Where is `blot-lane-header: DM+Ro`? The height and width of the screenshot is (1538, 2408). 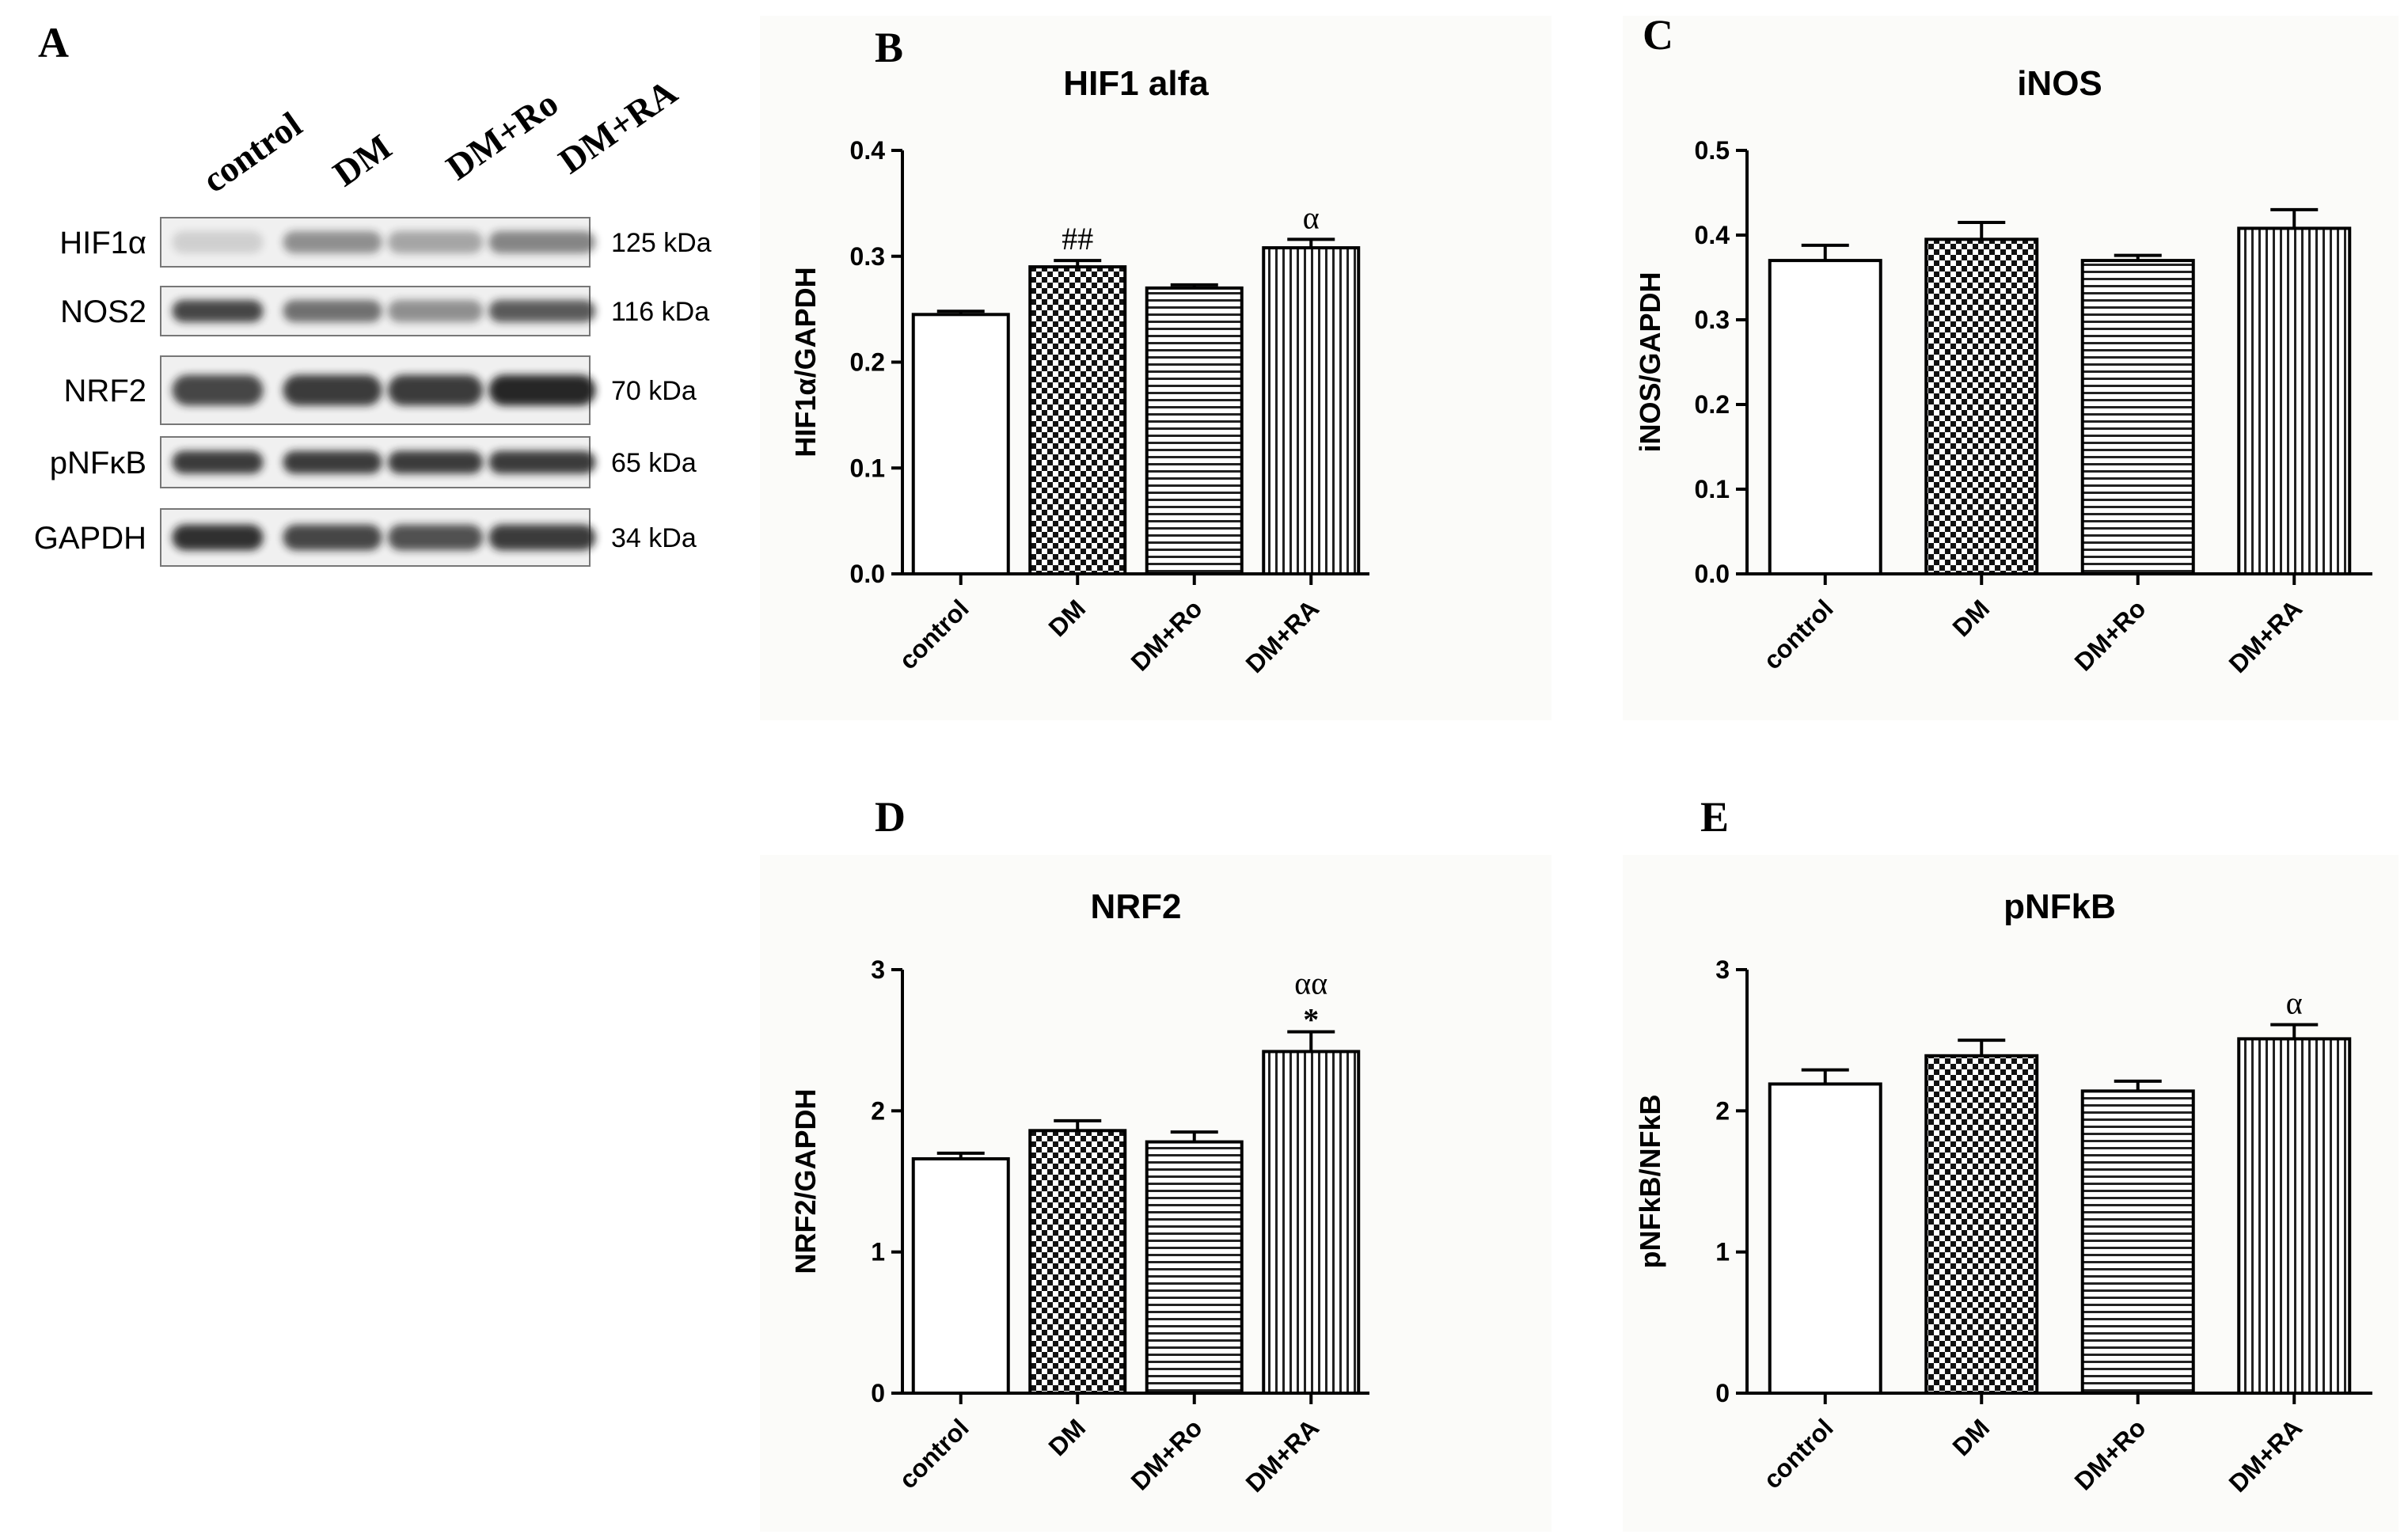 blot-lane-header: DM+Ro is located at coordinates (502, 135).